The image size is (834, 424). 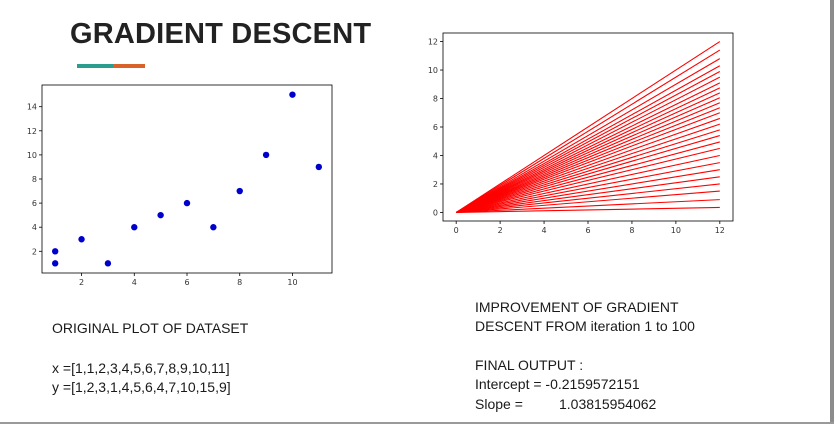 I want to click on left-caption-heading: ORIGINAL PLOT OF DATASET, so click(x=150, y=328).